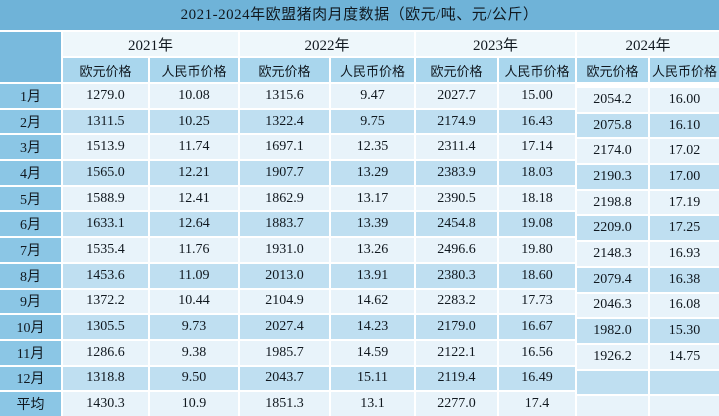  What do you see at coordinates (30, 173) in the screenshot?
I see `month-label: 4月` at bounding box center [30, 173].